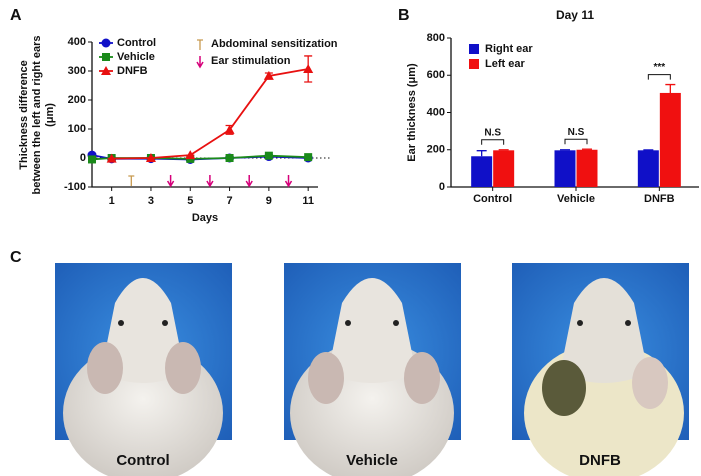 The image size is (701, 476). Describe the element at coordinates (50, 115) in the screenshot. I see `y-axis-label: (μm)` at that location.